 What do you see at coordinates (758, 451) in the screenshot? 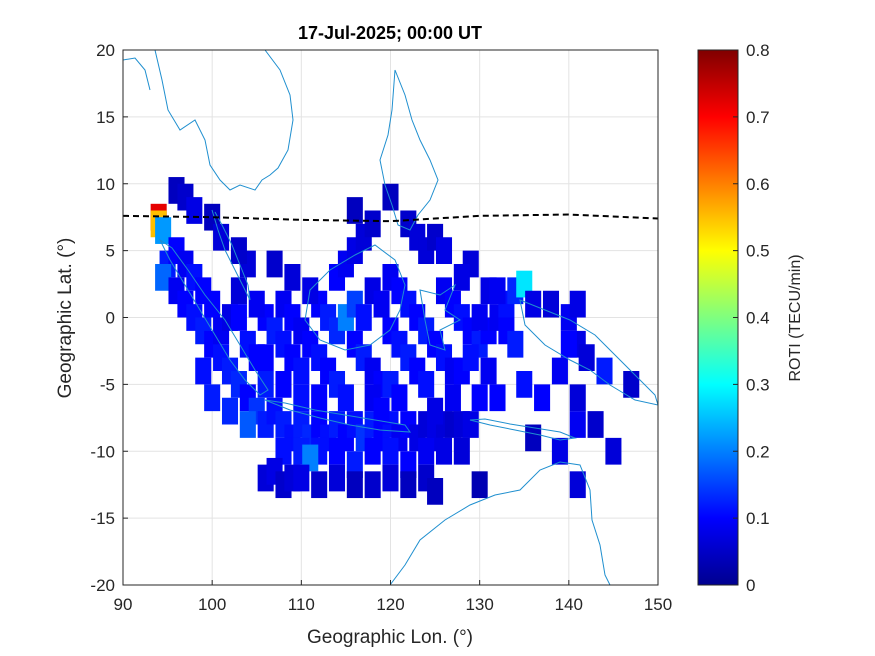
I see `colorbar-tick-label: 0.2` at bounding box center [758, 451].